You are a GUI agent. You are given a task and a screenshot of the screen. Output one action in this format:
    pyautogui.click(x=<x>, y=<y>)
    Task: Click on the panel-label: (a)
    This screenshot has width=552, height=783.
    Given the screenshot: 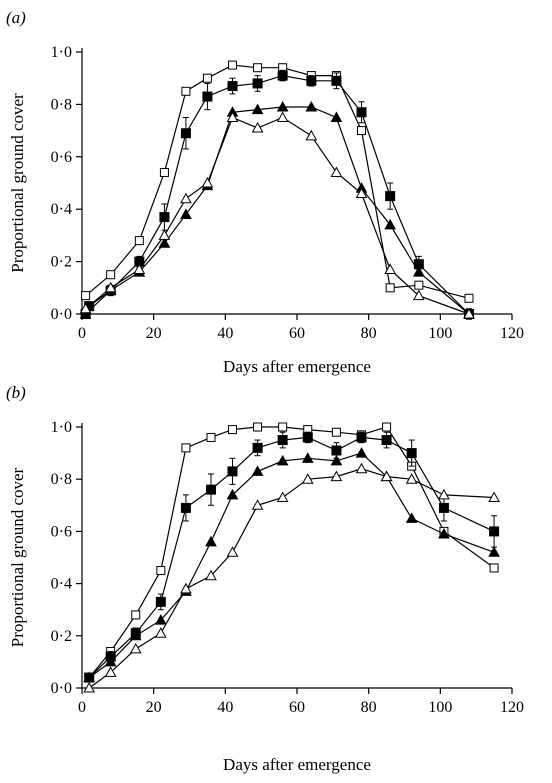 What is the action you would take?
    pyautogui.click(x=16, y=17)
    